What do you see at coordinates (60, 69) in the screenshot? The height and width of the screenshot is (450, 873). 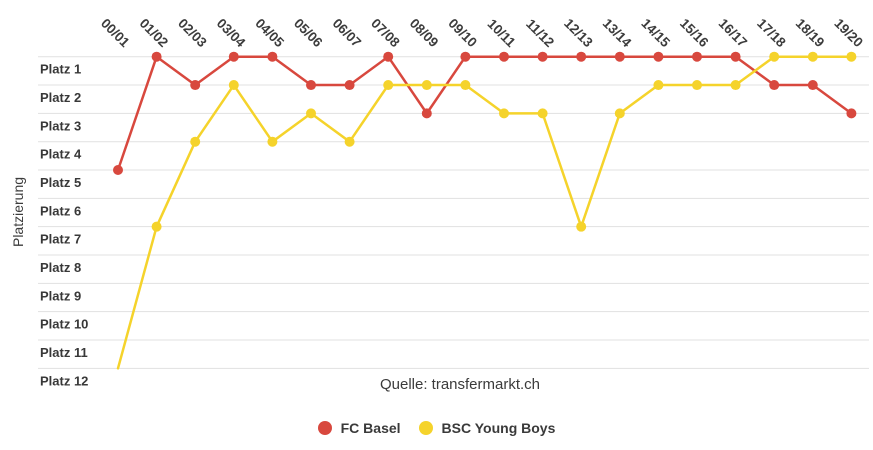 I see `y-tick-label: Platz 1` at bounding box center [60, 69].